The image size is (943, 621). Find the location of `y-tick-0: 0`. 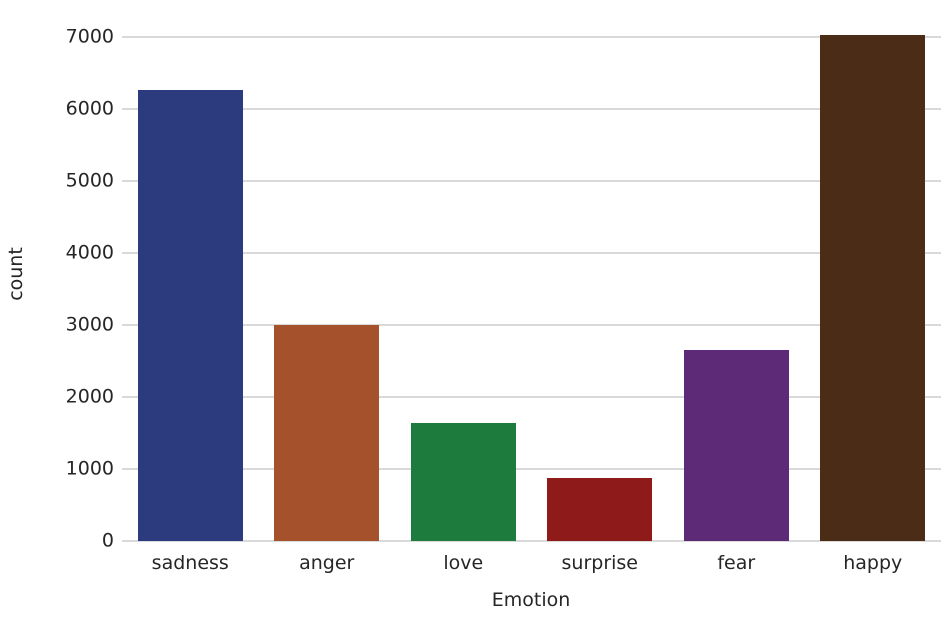

y-tick-0: 0 is located at coordinates (107, 540).